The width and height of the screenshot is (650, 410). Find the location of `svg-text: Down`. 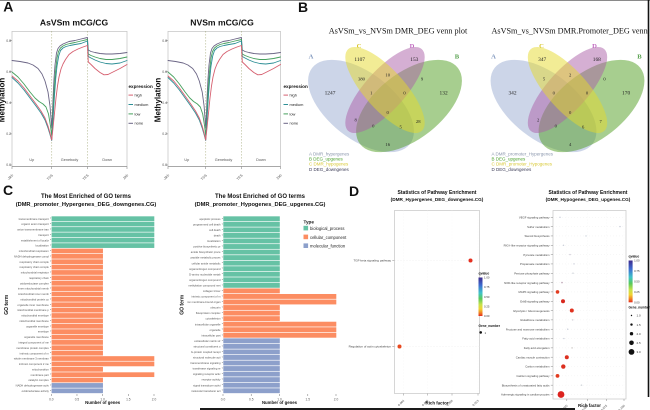

svg-text: Down is located at coordinates (261, 160).